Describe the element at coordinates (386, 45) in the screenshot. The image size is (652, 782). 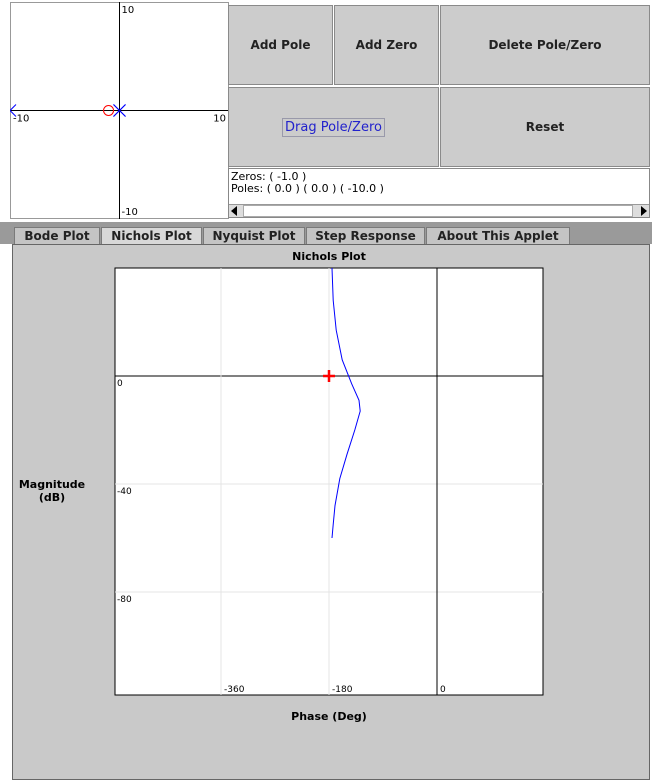
I see `button: Add Zero` at that location.